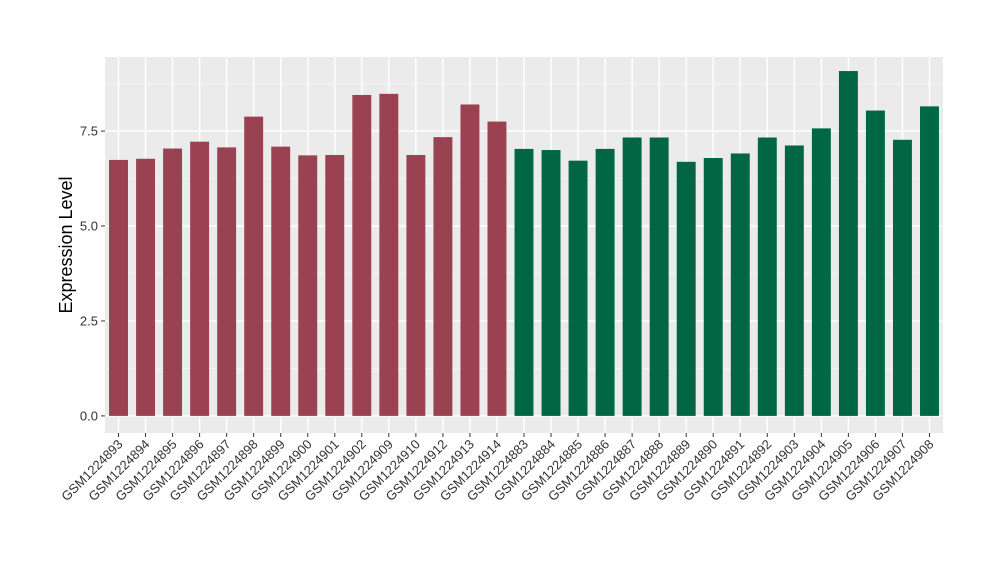 Image resolution: width=1000 pixels, height=580 pixels. Describe the element at coordinates (89, 226) in the screenshot. I see `y-tick-label: 5.0` at that location.